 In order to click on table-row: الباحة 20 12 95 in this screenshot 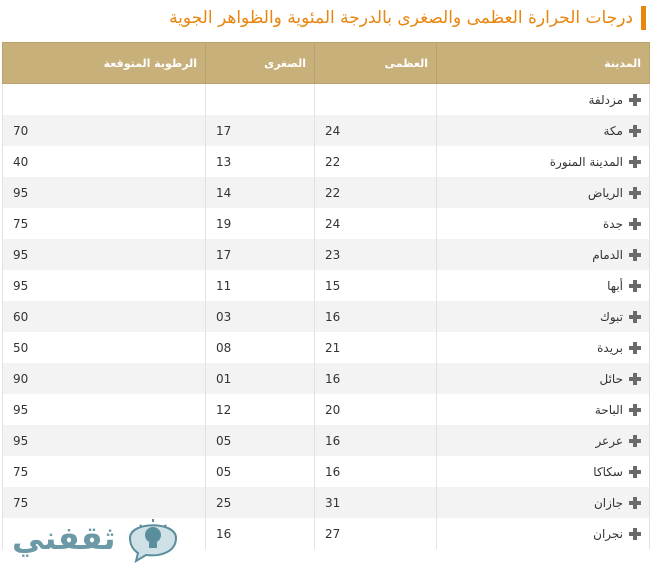, I will do `click(326, 409)`.